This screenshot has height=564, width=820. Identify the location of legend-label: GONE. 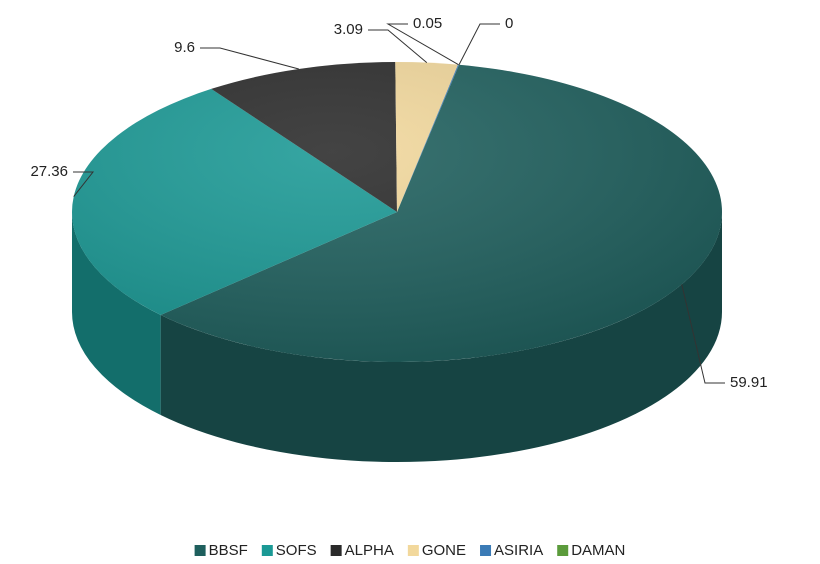
(444, 550).